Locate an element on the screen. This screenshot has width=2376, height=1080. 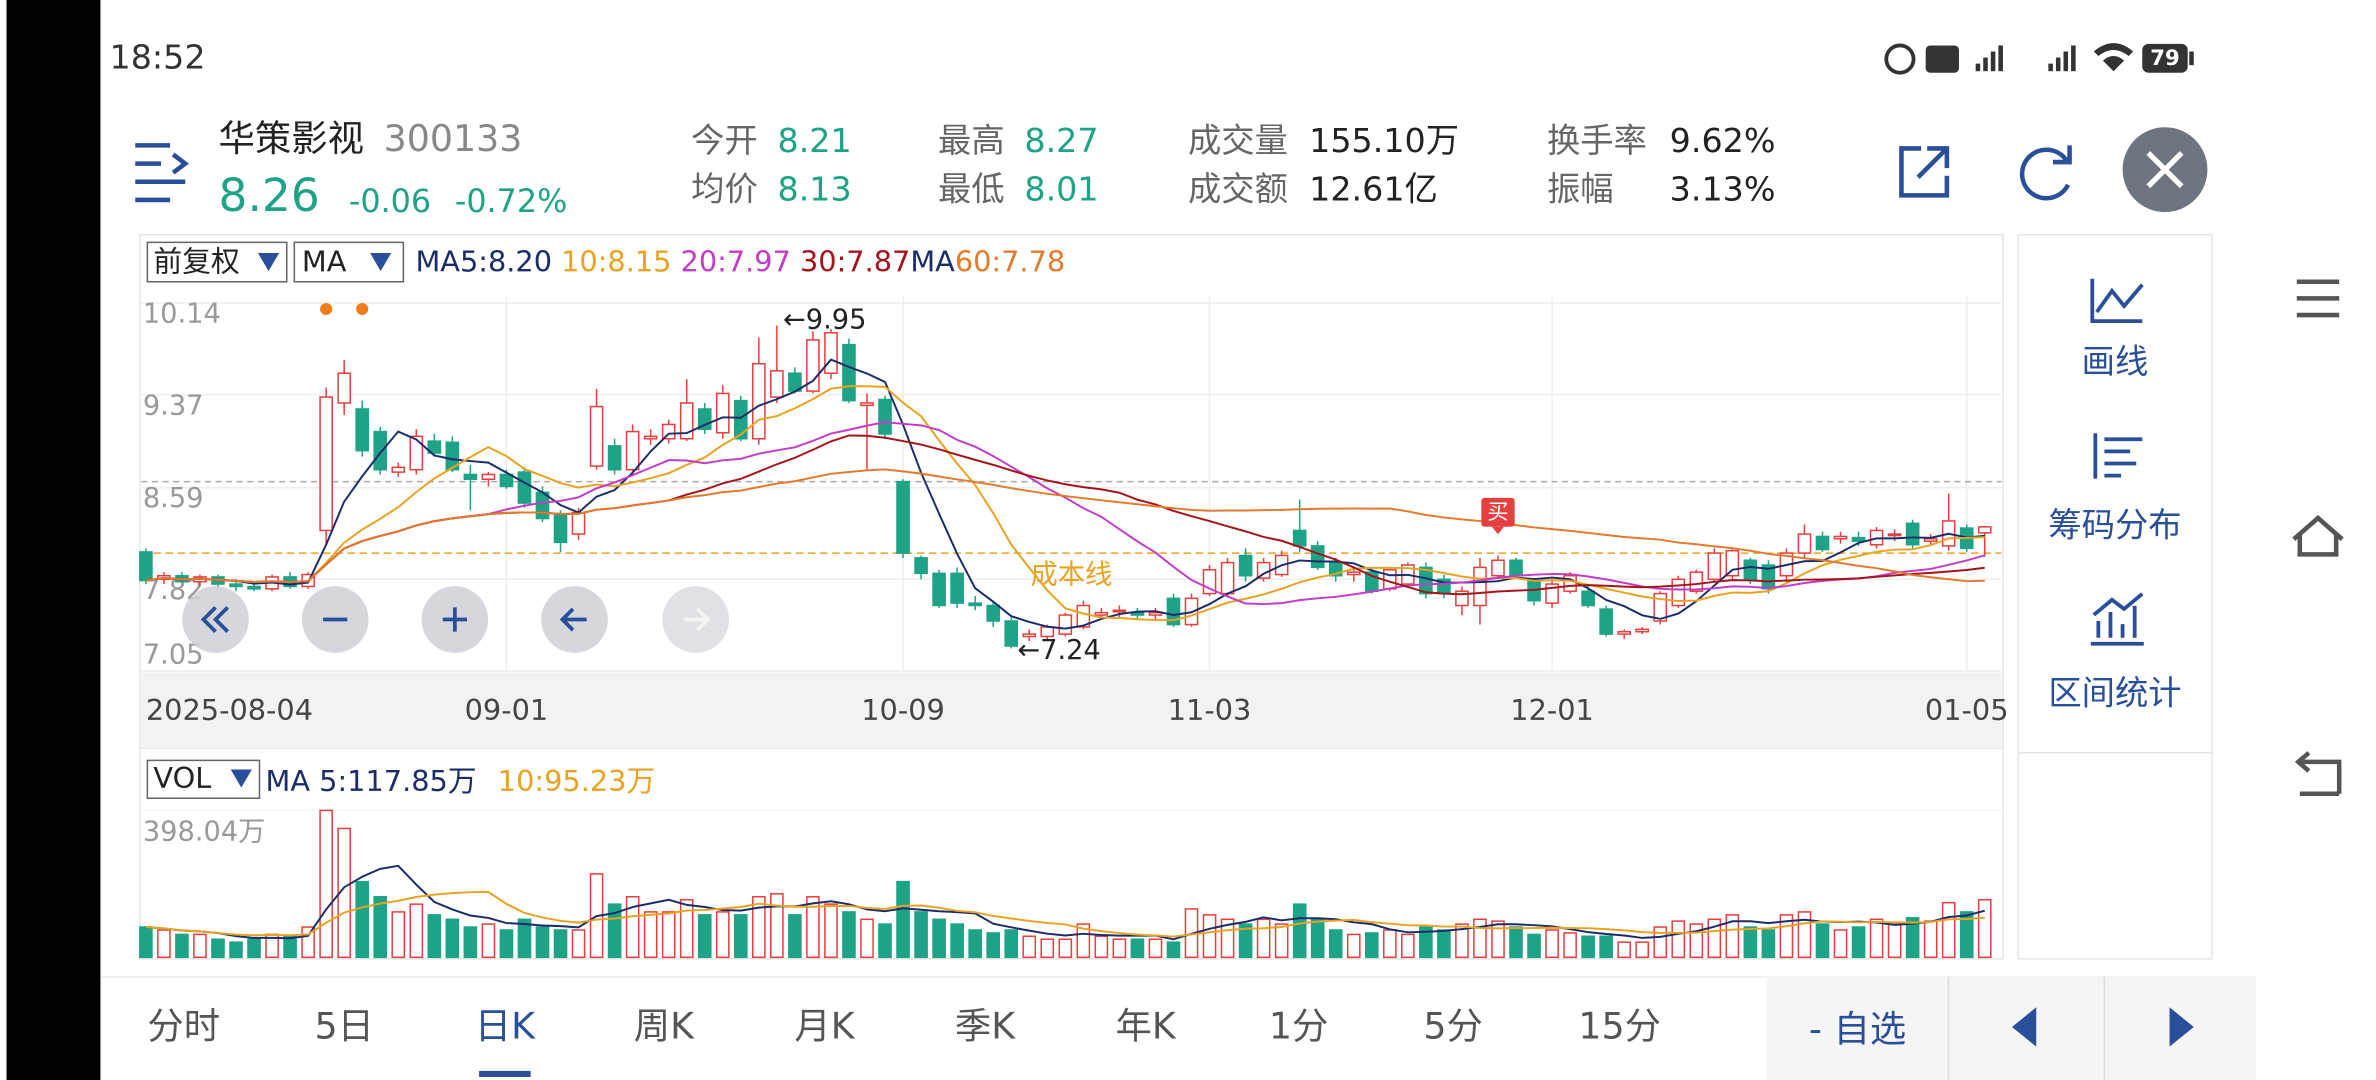
vol-ma-line is located at coordinates (1065, 914).